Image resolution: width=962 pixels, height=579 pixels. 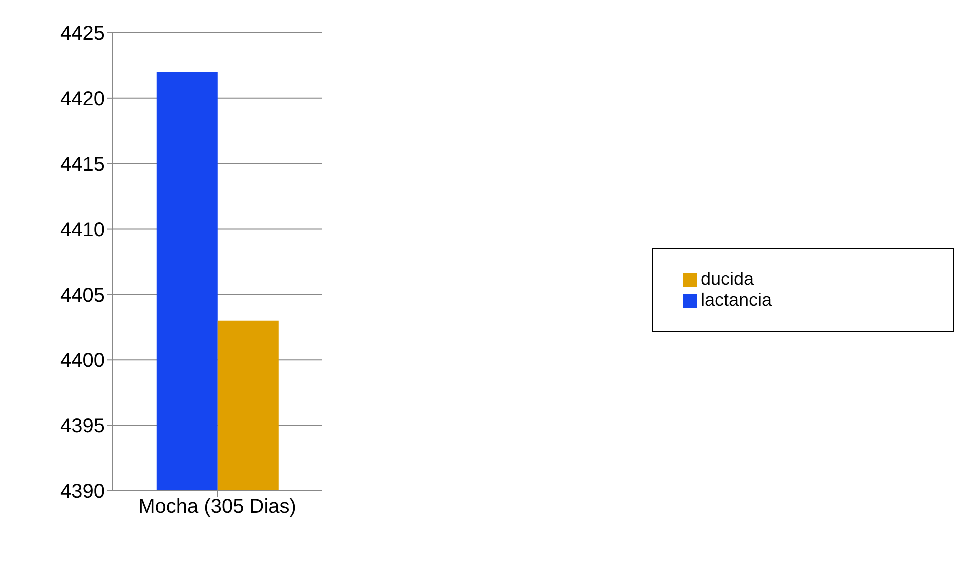 What do you see at coordinates (82, 165) in the screenshot?
I see `y-tick-label: 4415` at bounding box center [82, 165].